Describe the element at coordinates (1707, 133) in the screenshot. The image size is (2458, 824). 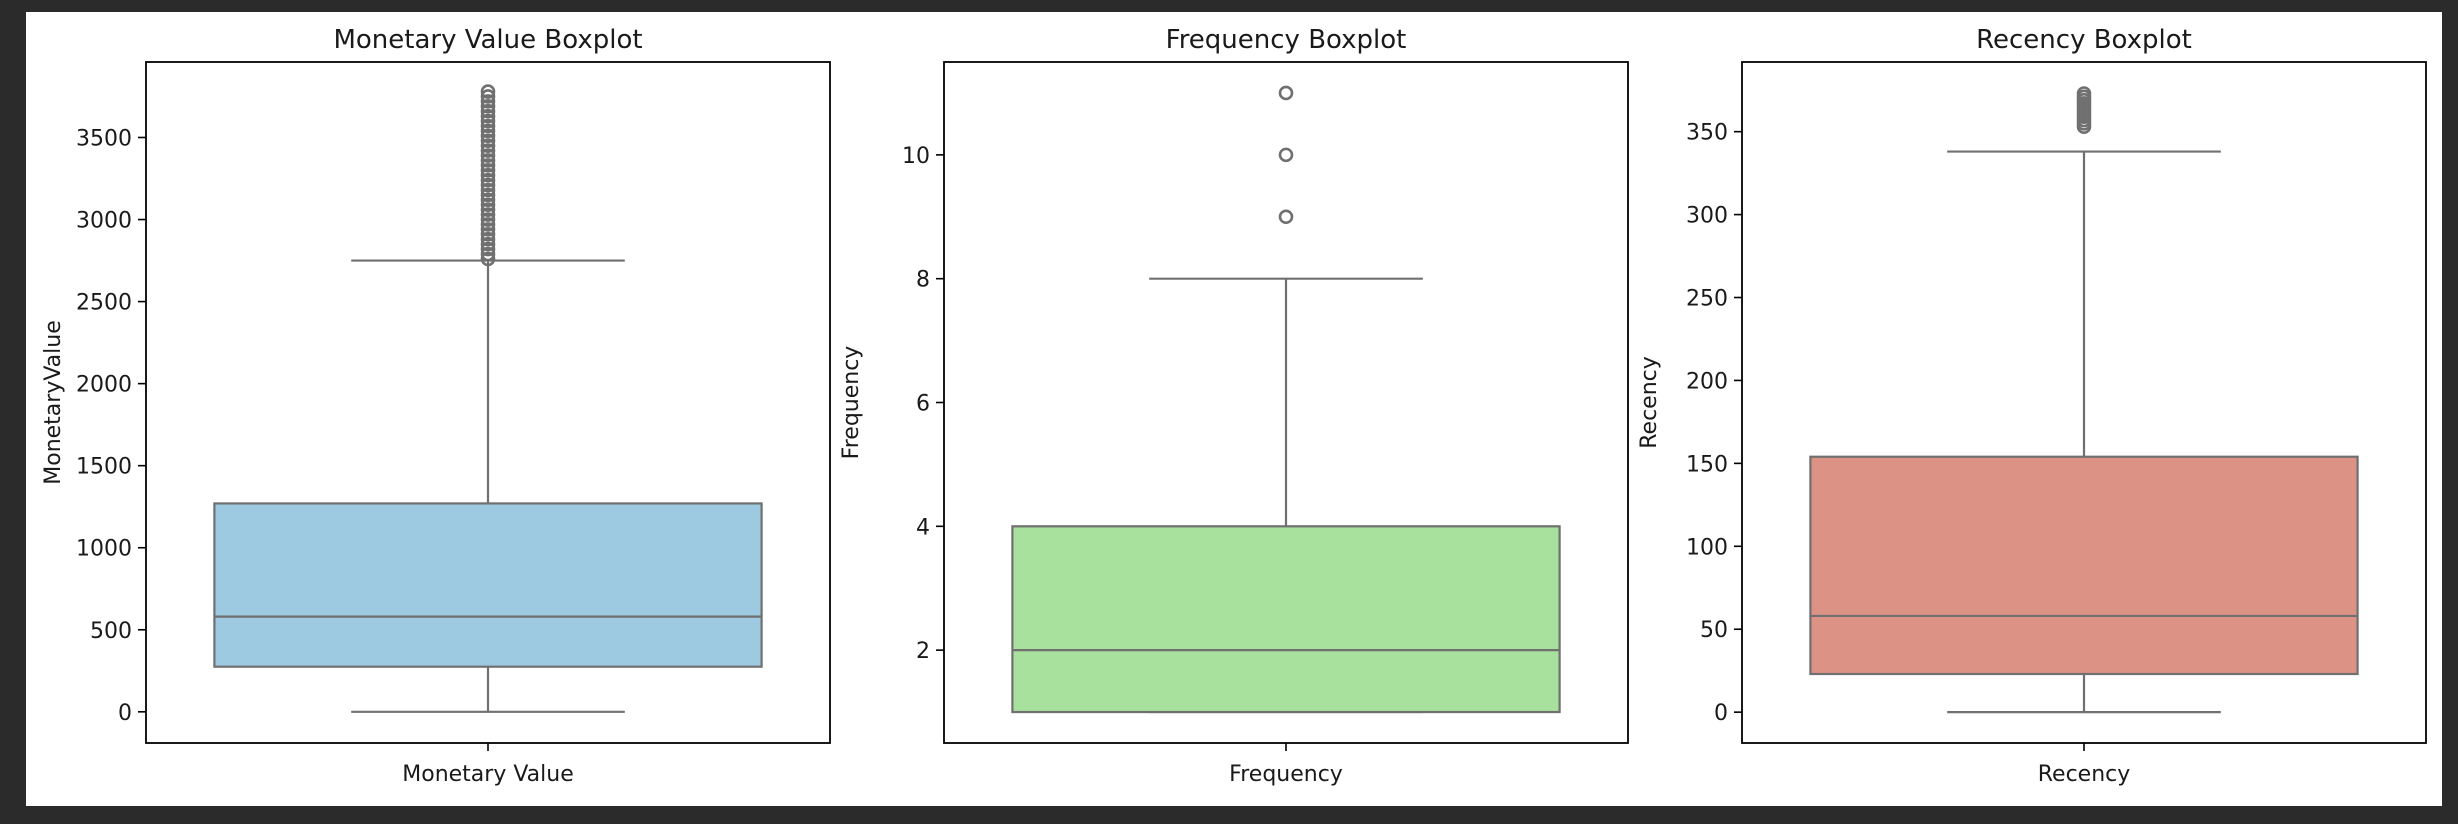
I see `y-tick-label: 350` at that location.